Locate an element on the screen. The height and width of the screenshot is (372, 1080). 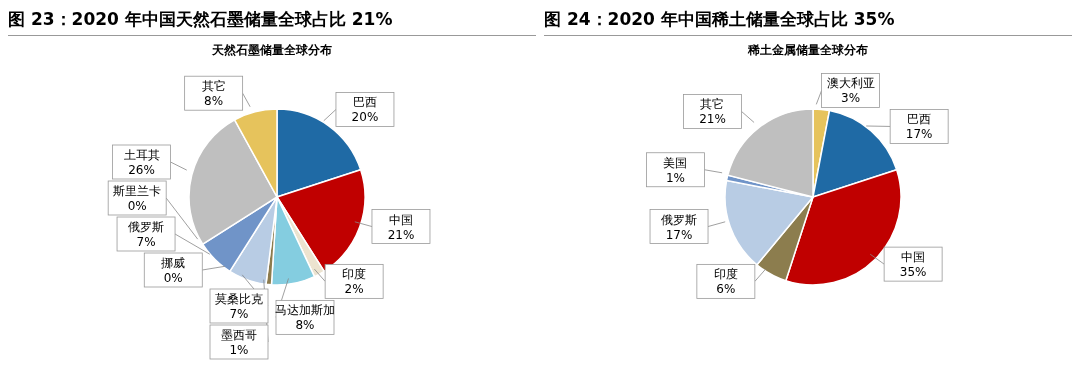
slice-label: 土耳其 is located at coordinates (141, 155).